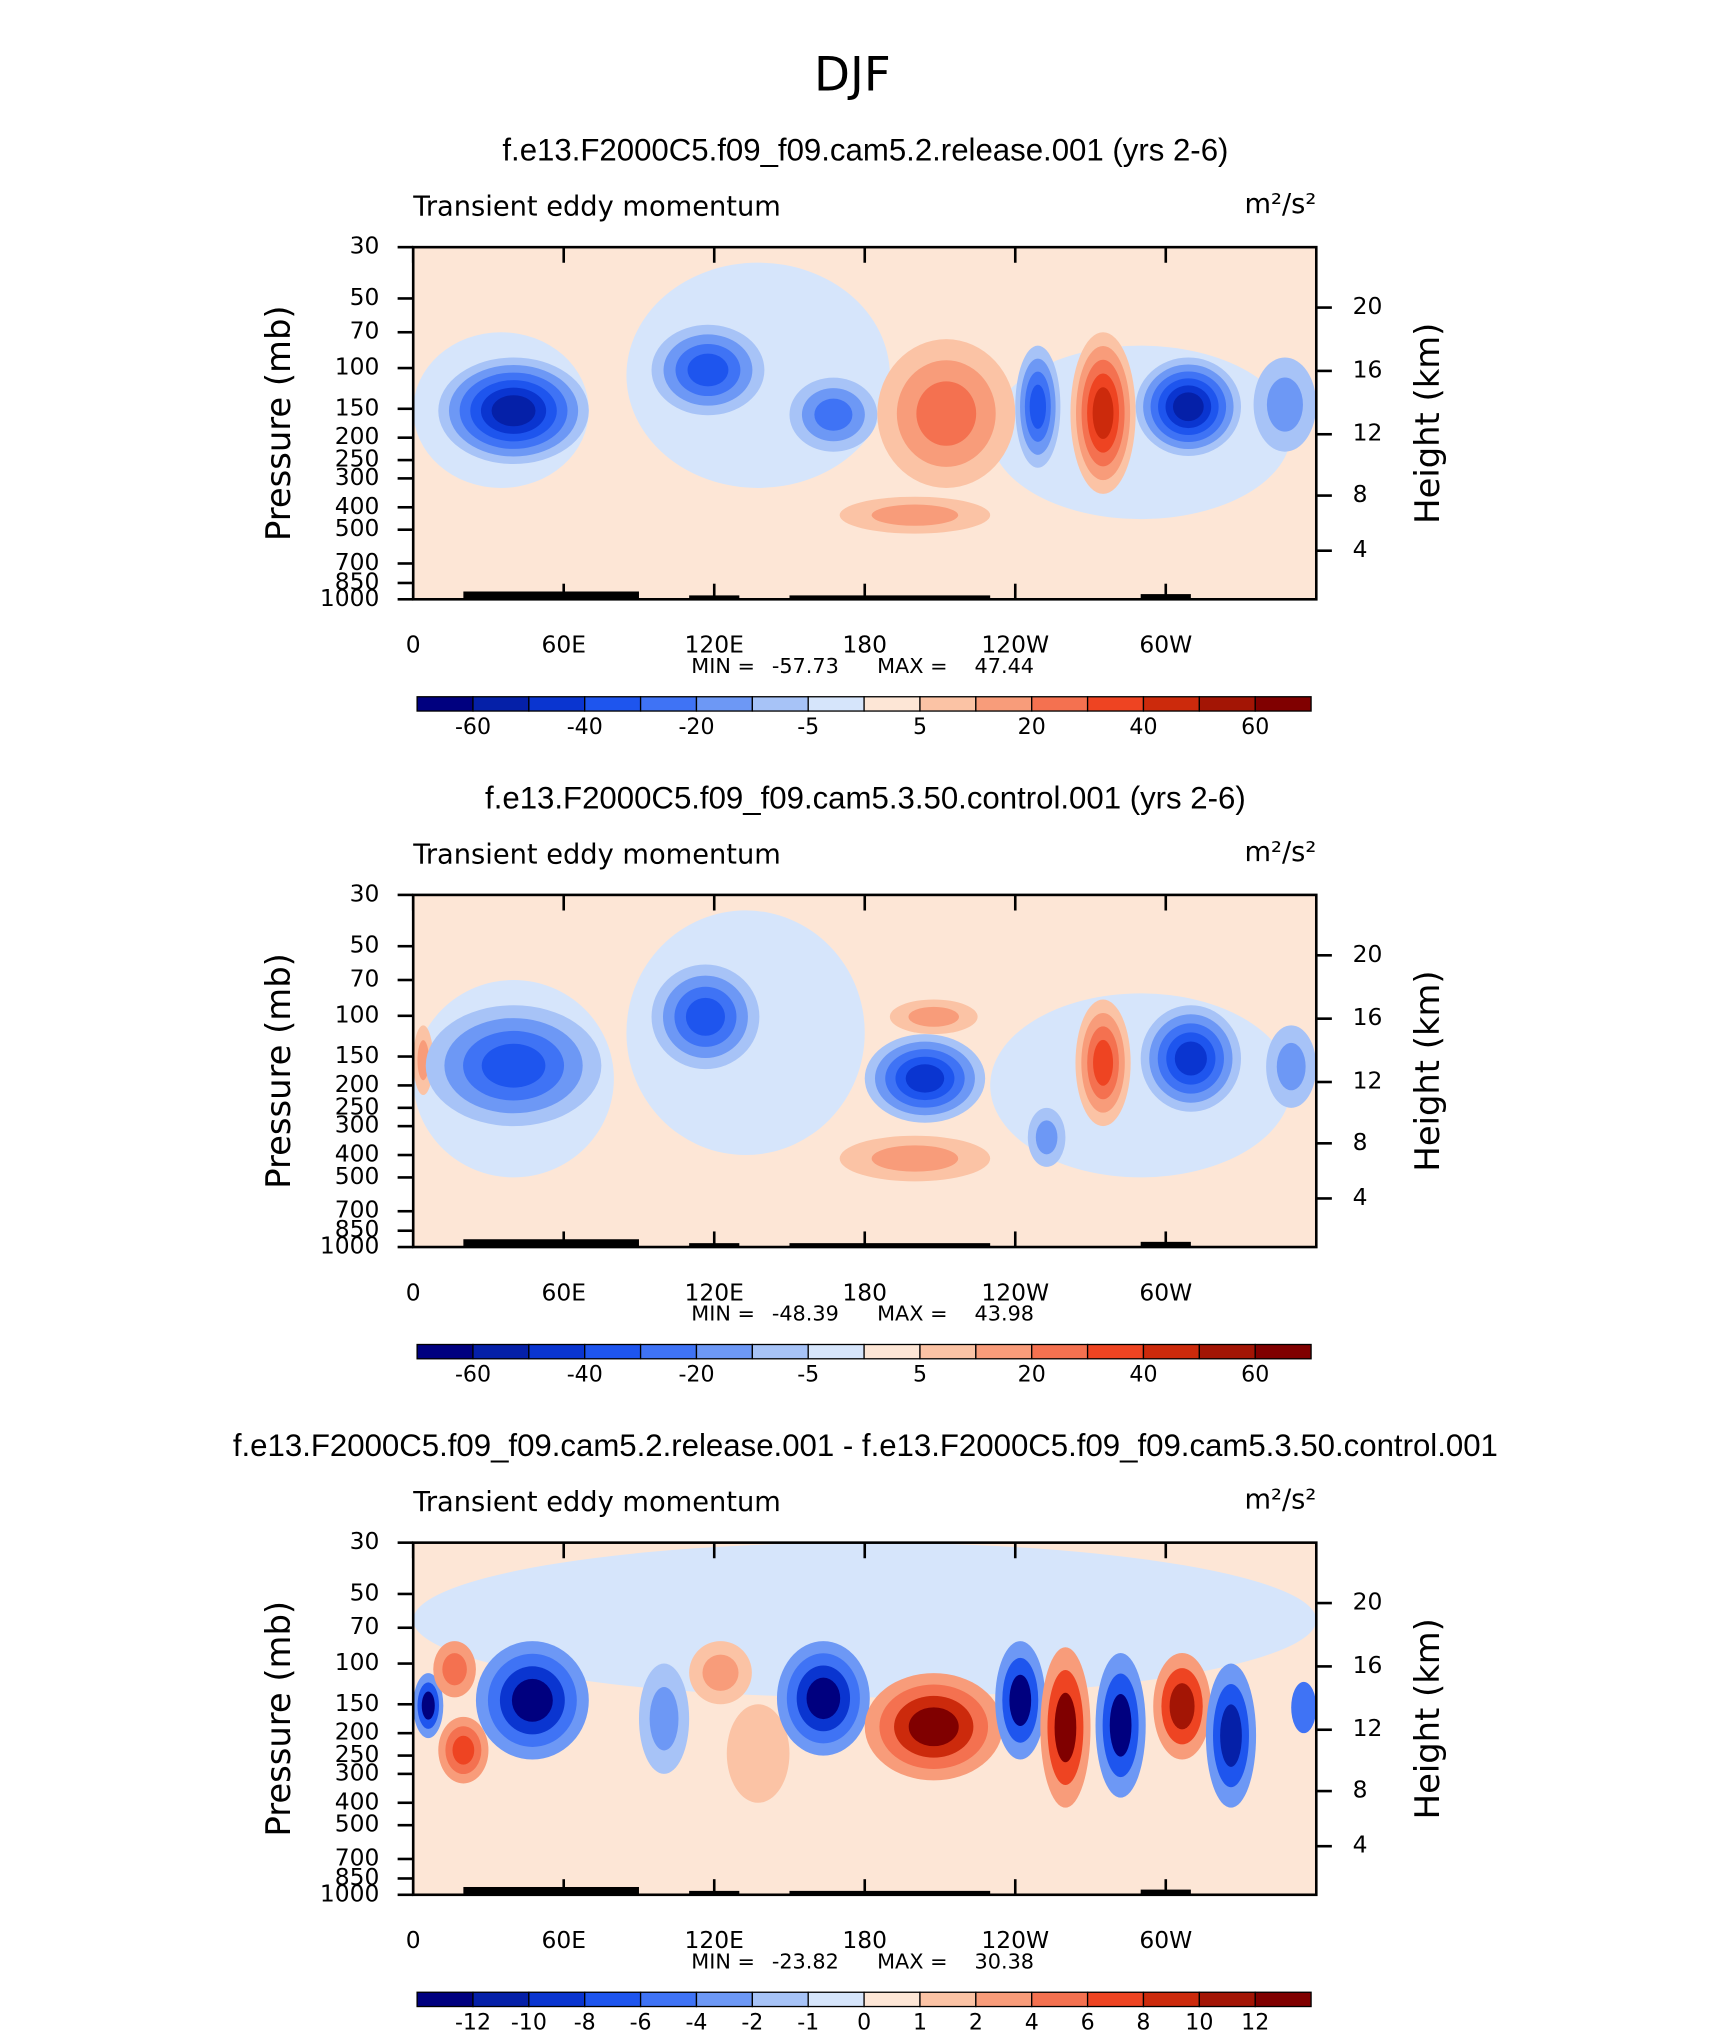 This screenshot has height=2038, width=1710. Describe the element at coordinates (1088, 2022) in the screenshot. I see `colorbar-label: 6` at that location.